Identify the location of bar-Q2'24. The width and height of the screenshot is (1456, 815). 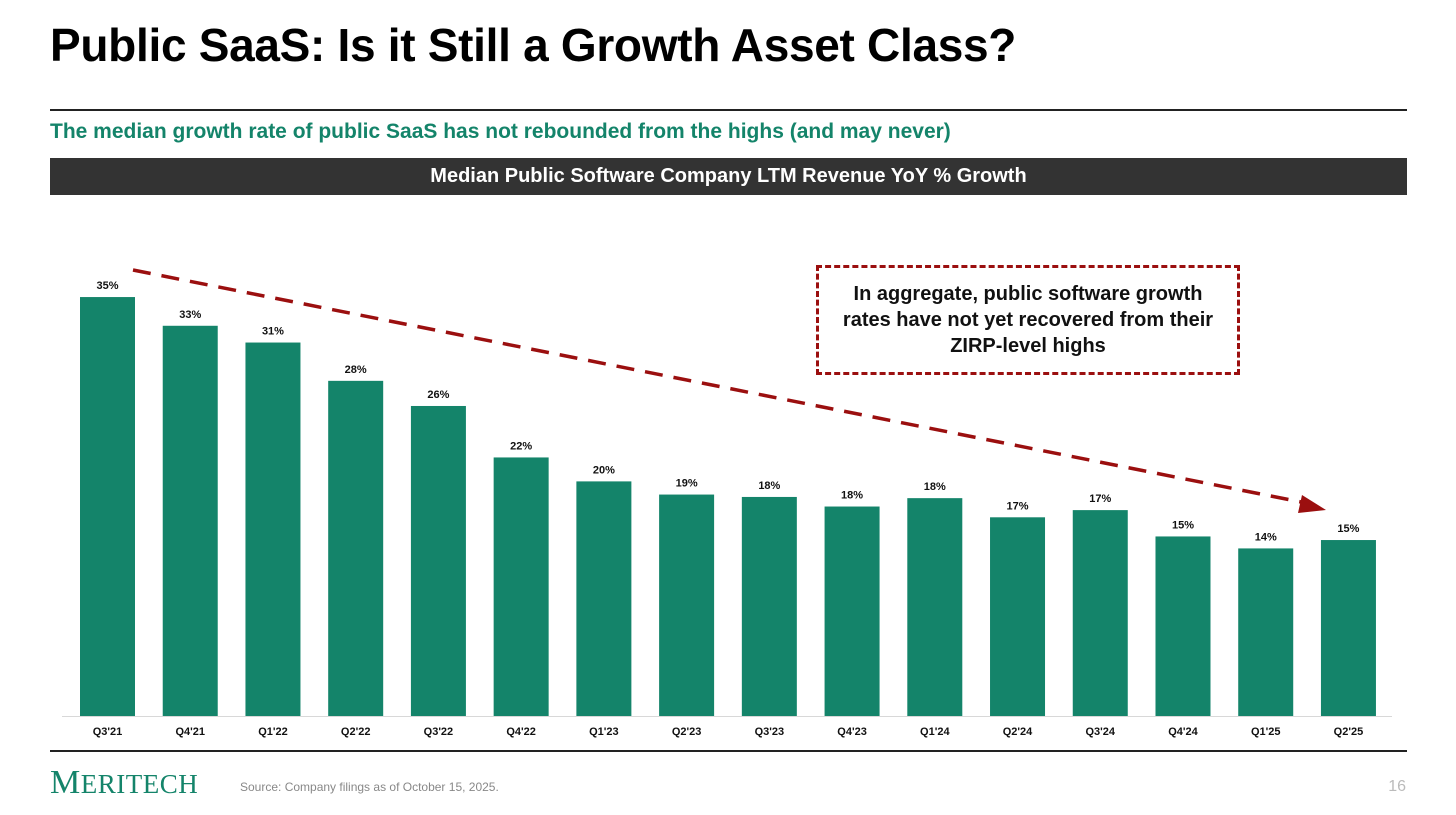
(1018, 616).